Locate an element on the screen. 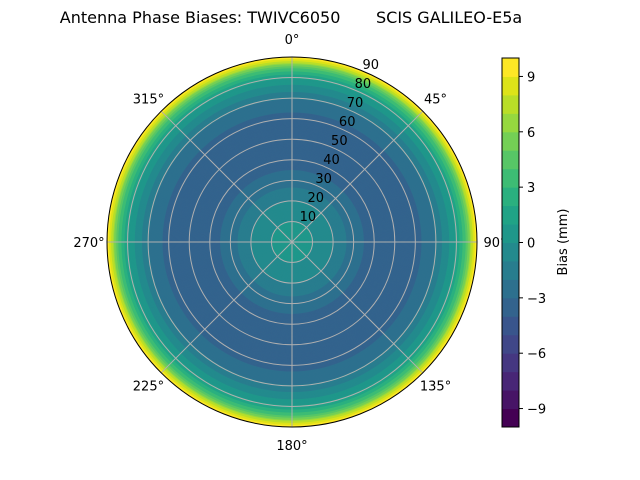 This screenshot has width=640, height=480. colorbar-tick-label: 9 is located at coordinates (531, 77).